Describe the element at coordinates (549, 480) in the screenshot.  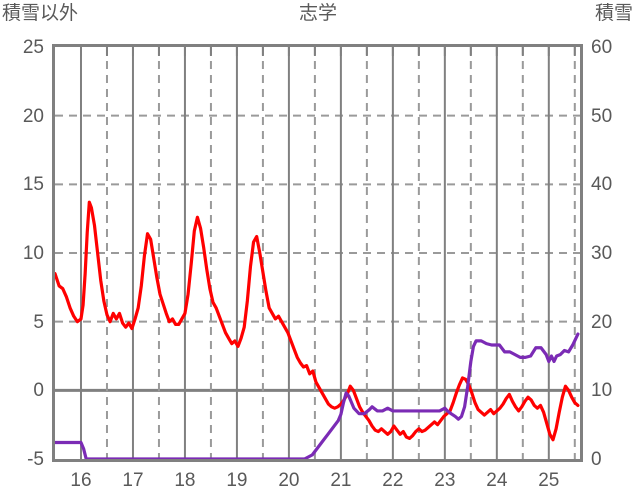
I see `x-tick-25: 25` at that location.